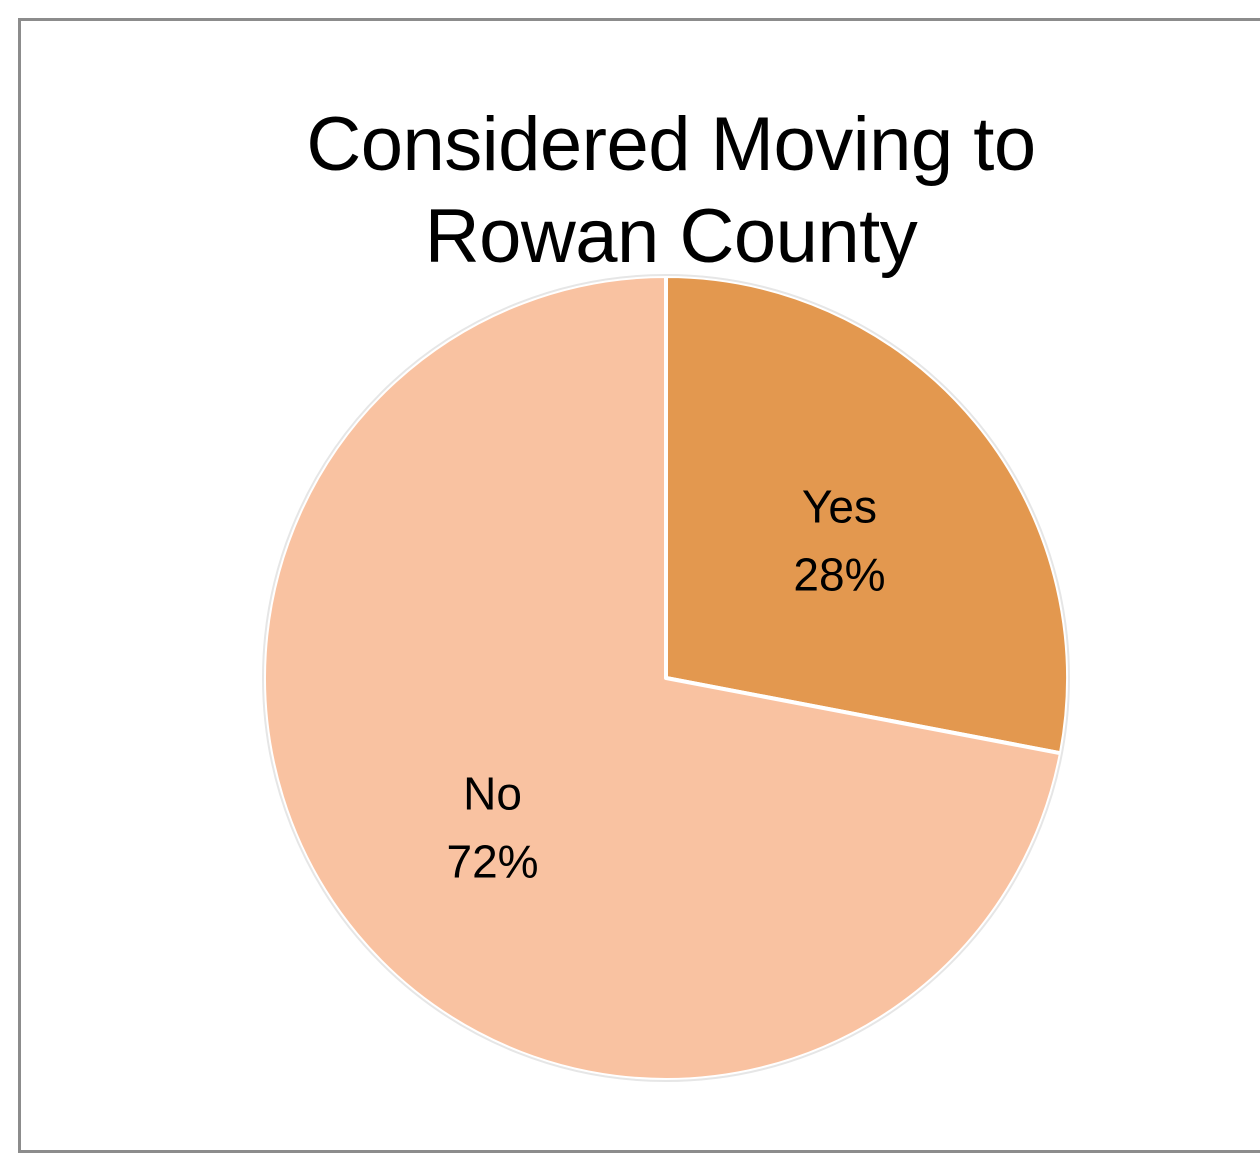 The height and width of the screenshot is (1153, 1260). Describe the element at coordinates (671, 236) in the screenshot. I see `chart-title-line-2: Rowan County` at that location.